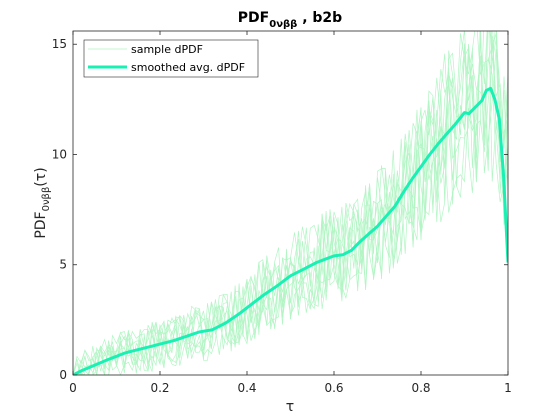 The image size is (560, 420). Describe the element at coordinates (159, 388) in the screenshot. I see `x-tick-label: 0.2` at that location.